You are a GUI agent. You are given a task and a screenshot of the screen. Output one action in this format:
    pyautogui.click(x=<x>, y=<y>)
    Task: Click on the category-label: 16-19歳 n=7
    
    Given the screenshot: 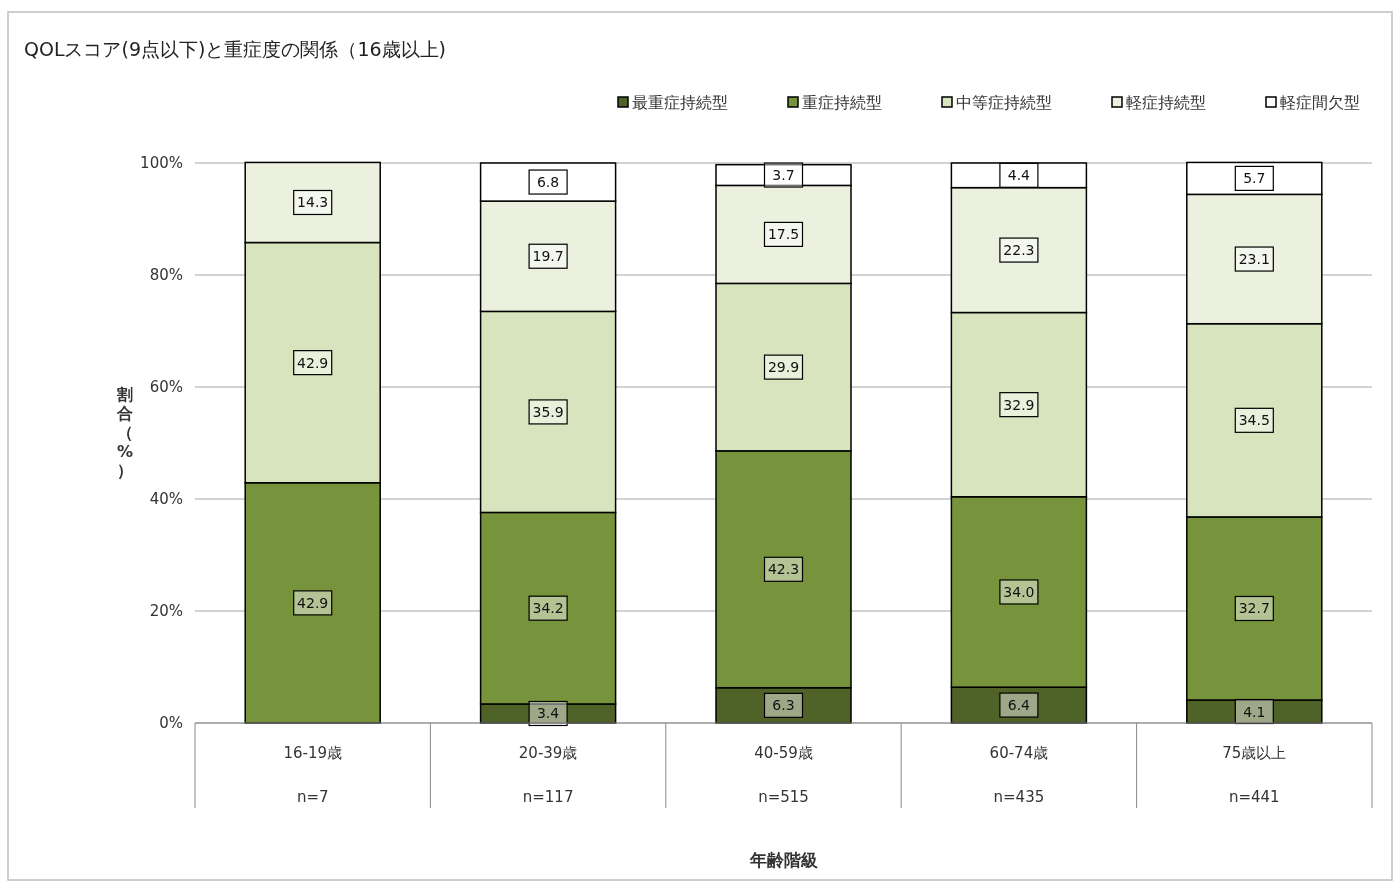 What is the action you would take?
    pyautogui.click(x=312, y=775)
    